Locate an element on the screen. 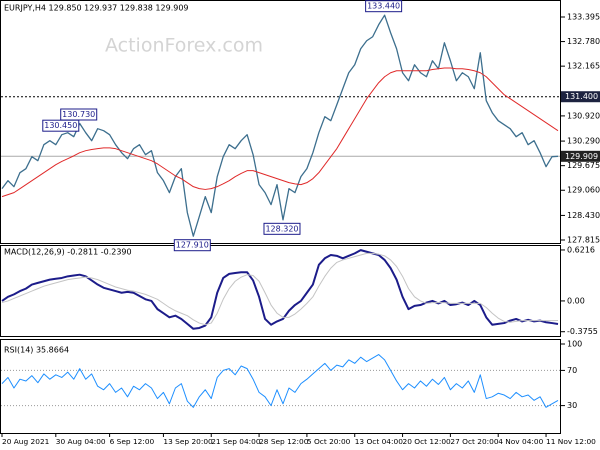  x-tick-label: 6 Sep 12:00 is located at coordinates (132, 441).